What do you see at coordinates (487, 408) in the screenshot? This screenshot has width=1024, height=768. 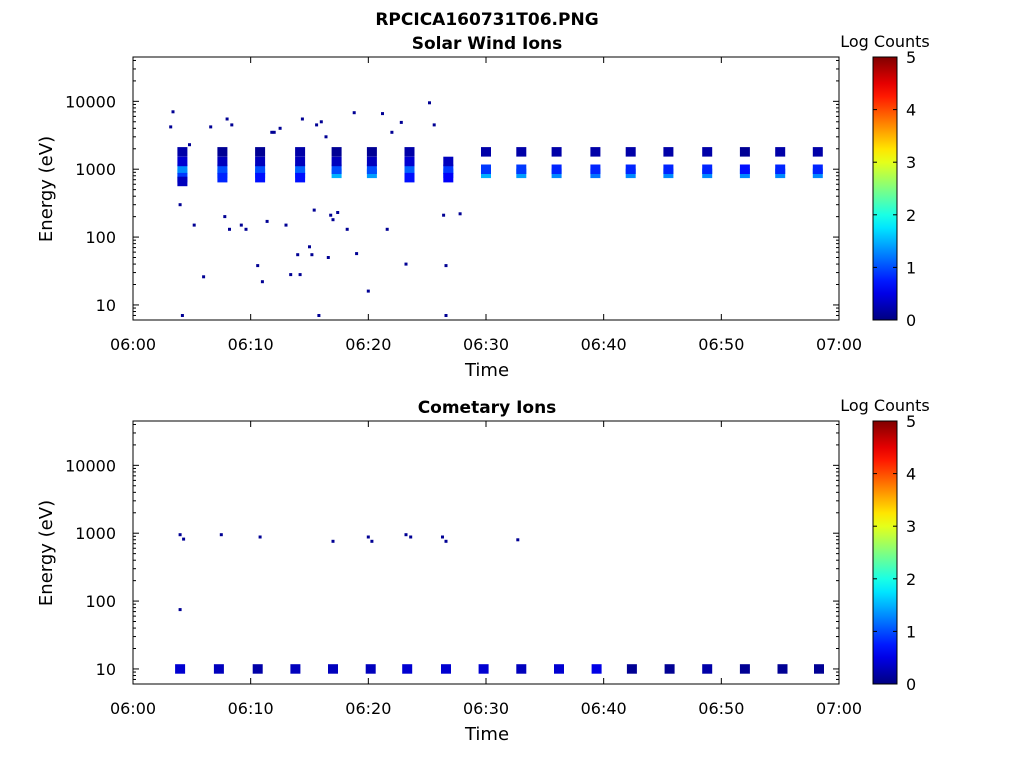 I see `cometary-ions-title: Cometary Ions` at bounding box center [487, 408].